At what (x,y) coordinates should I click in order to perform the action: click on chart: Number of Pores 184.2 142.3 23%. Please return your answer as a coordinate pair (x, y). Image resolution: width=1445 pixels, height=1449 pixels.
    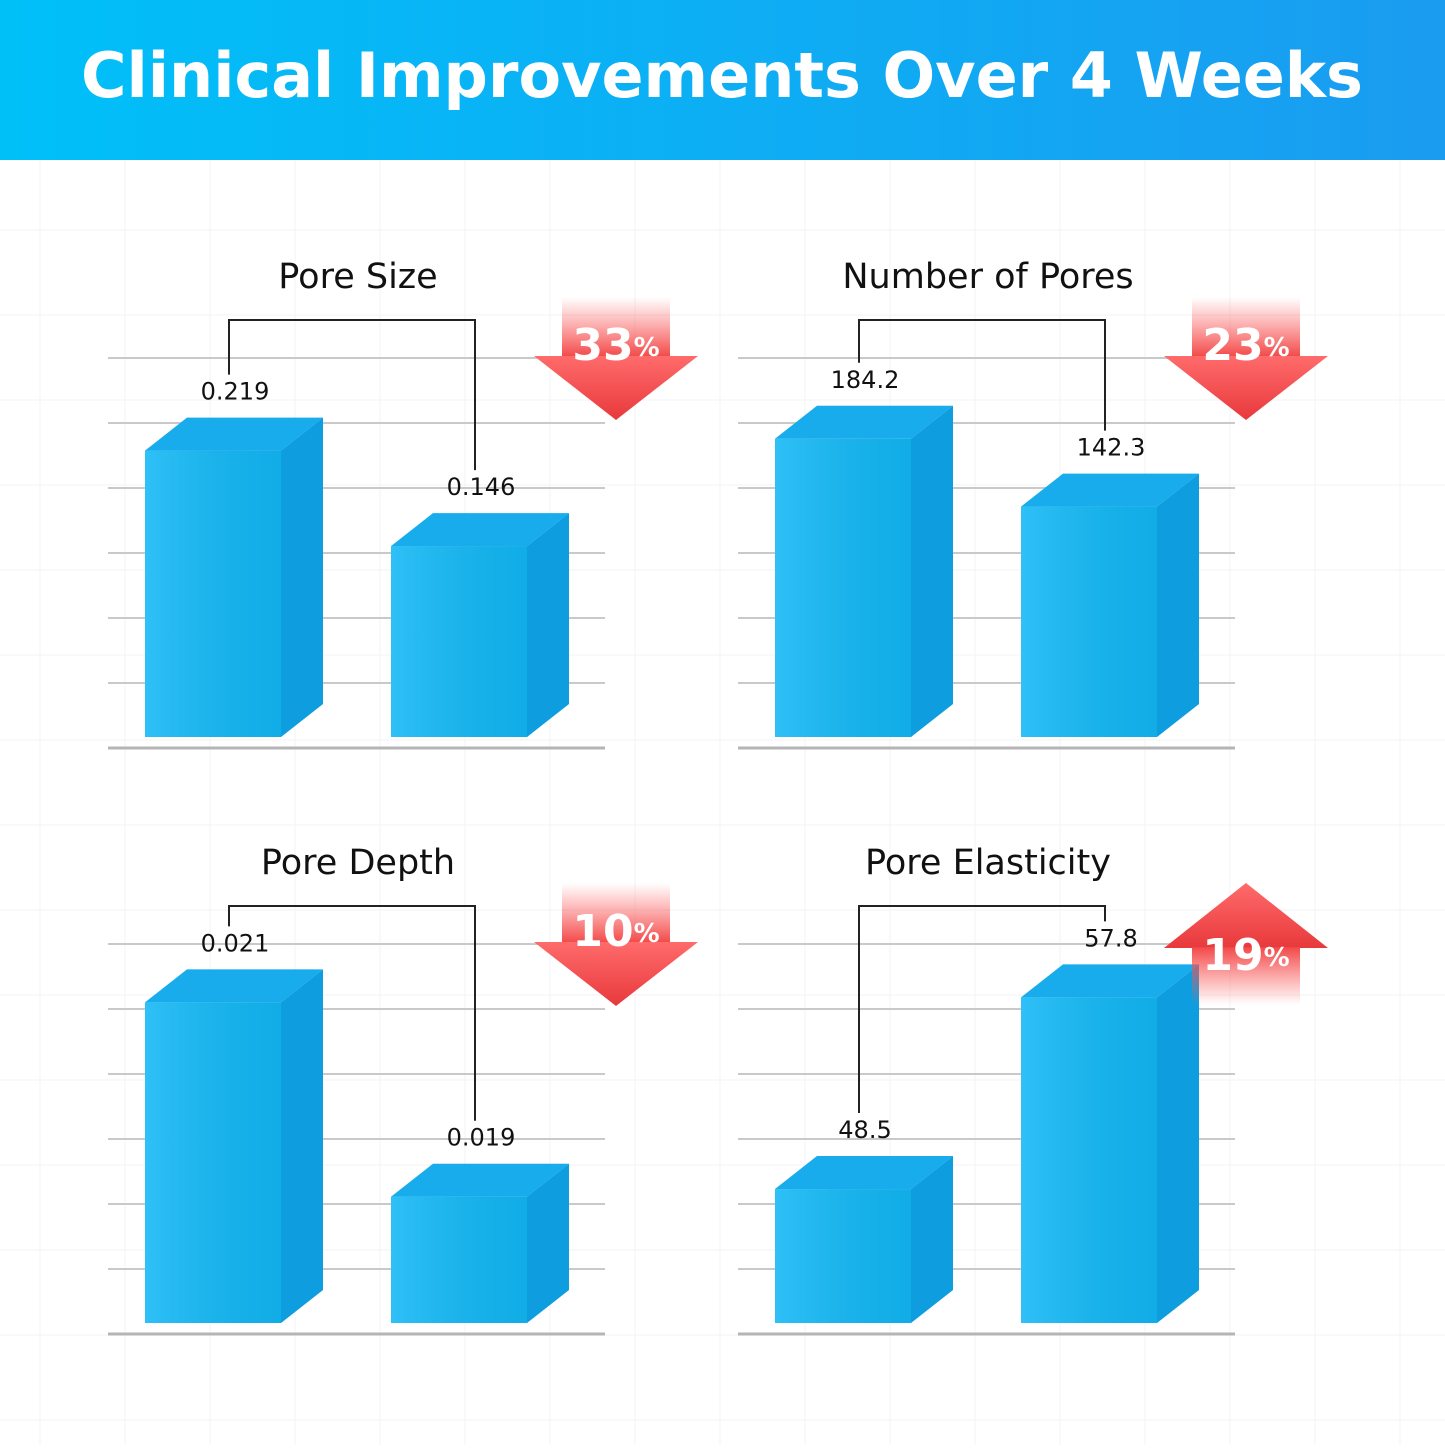
    Looking at the image, I should click on (1033, 503).